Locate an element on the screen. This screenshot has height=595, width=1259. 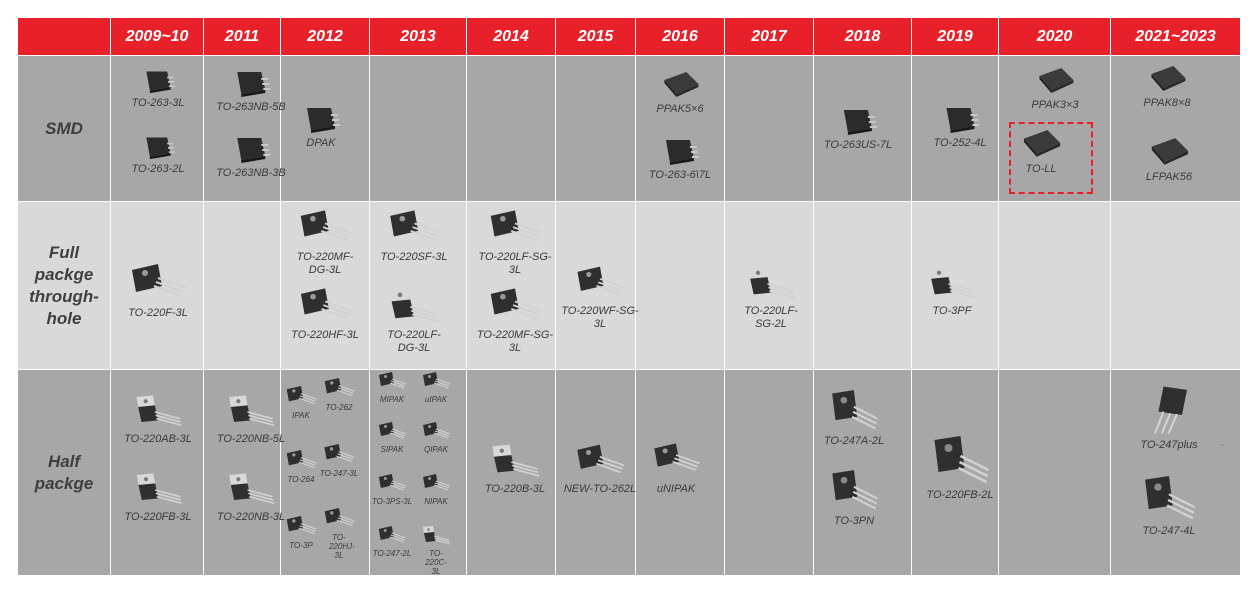
header-year-2012: 2012 is located at coordinates (325, 37).